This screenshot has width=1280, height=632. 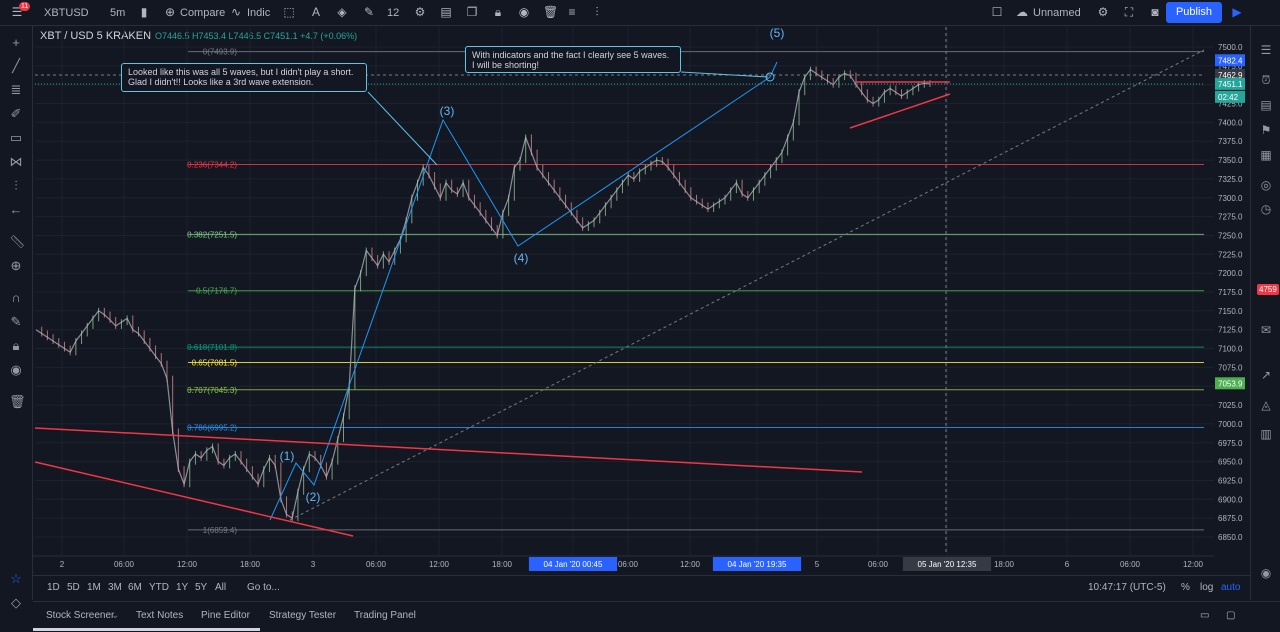 I want to click on visibility-icon: ◉, so click(x=16, y=369).